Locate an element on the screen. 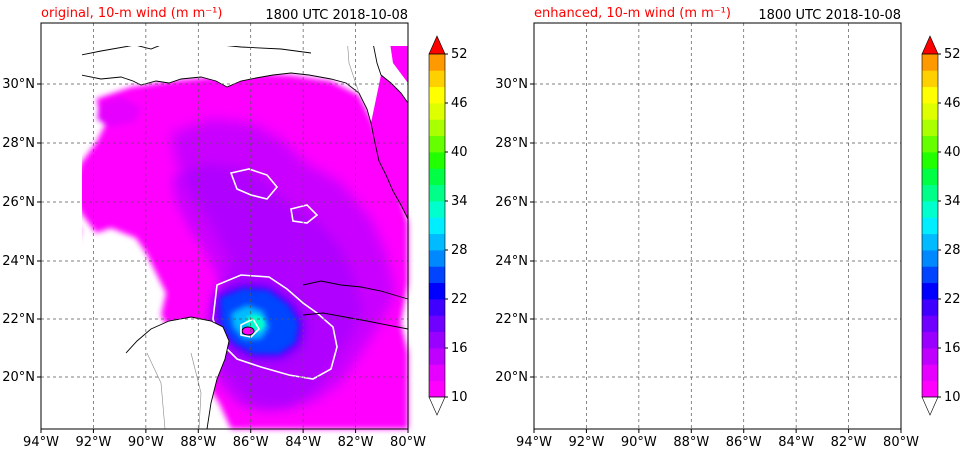 The image size is (964, 453). colorbar-tick-label: 10 is located at coordinates (459, 397).